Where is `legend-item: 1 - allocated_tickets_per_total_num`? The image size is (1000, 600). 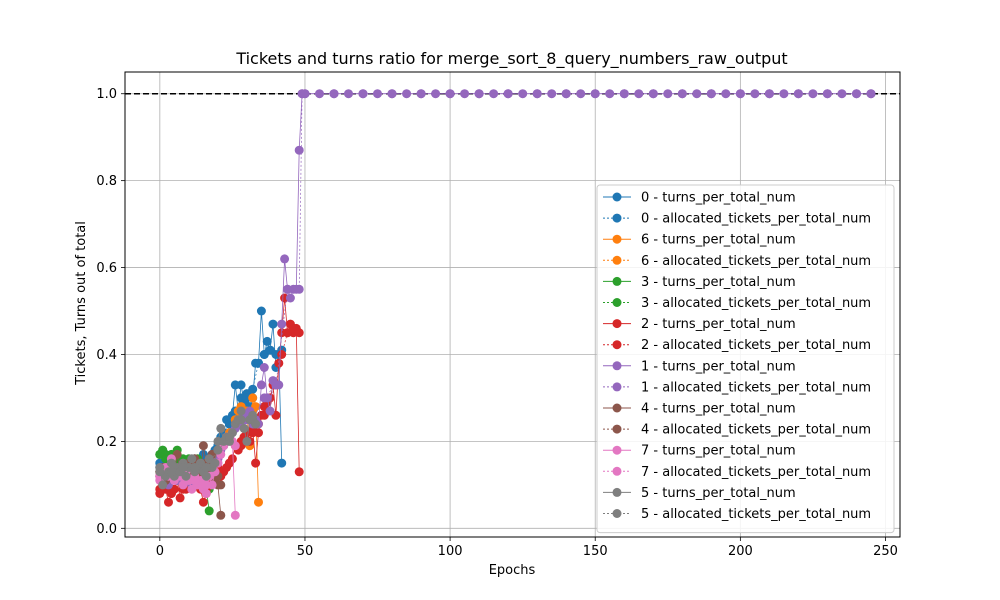 legend-item: 1 - allocated_tickets_per_total_num is located at coordinates (737, 387).